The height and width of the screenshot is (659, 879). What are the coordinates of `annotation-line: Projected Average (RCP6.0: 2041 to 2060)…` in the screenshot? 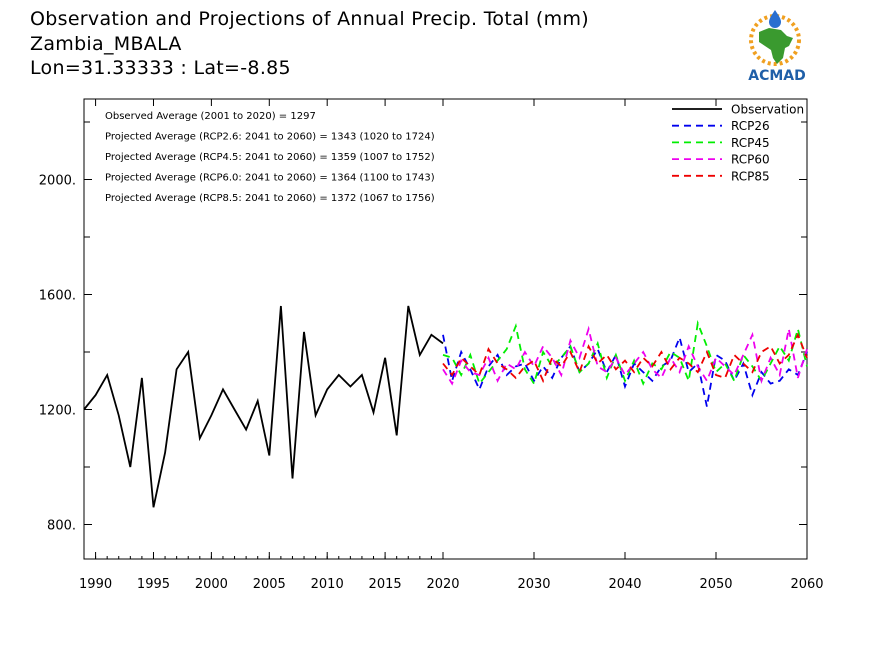 It's located at (270, 178).